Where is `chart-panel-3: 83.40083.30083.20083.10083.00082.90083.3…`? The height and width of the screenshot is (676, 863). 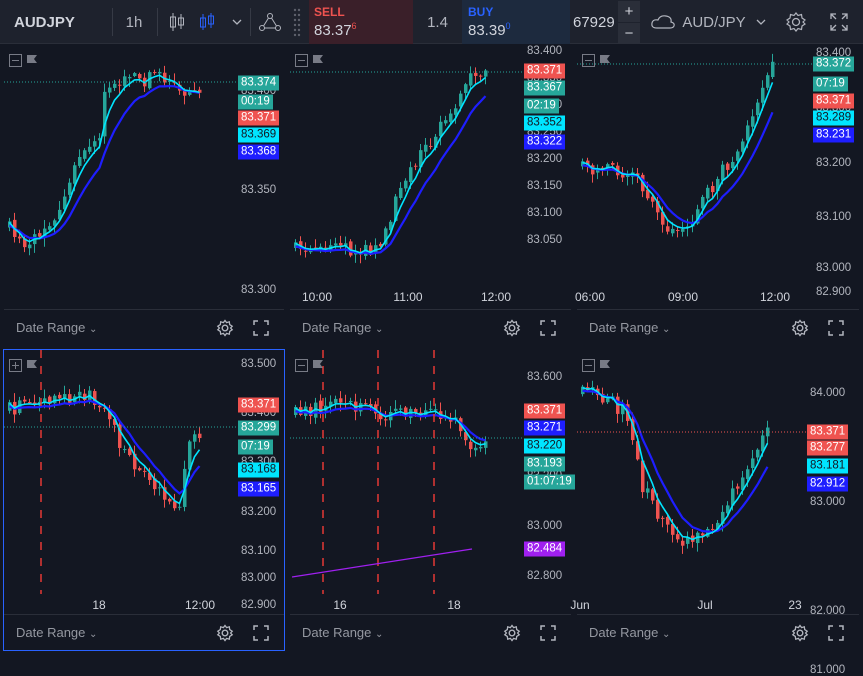 chart-panel-3: 83.40083.30083.20083.10083.00082.90083.3… is located at coordinates (717, 195).